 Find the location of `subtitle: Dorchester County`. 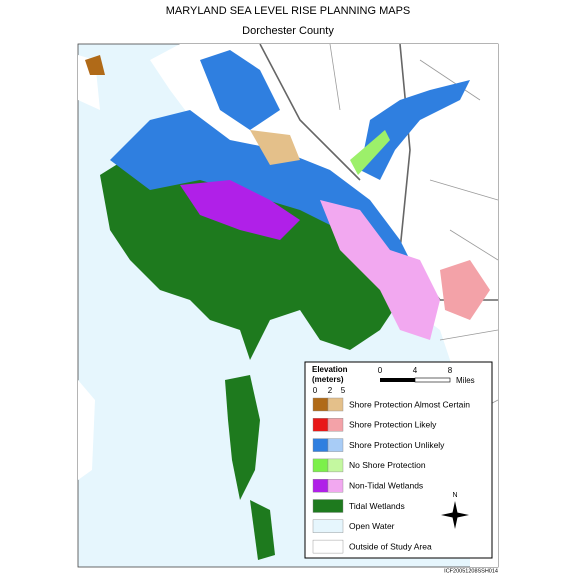

subtitle: Dorchester County is located at coordinates (288, 31).